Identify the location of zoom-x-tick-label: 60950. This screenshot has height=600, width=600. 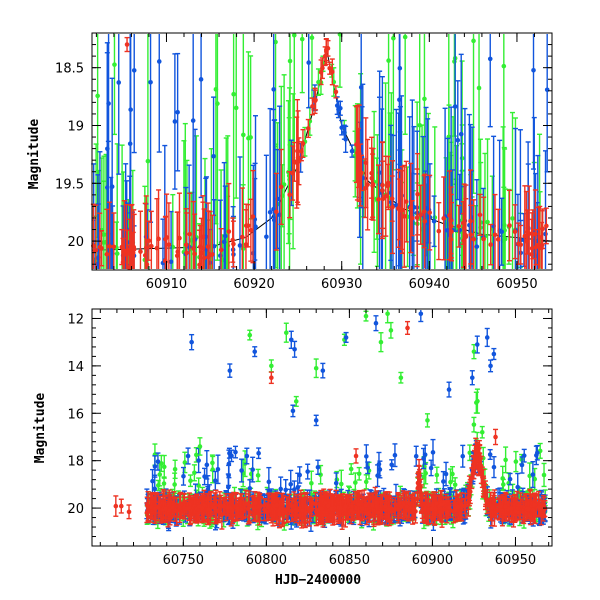
(516, 284).